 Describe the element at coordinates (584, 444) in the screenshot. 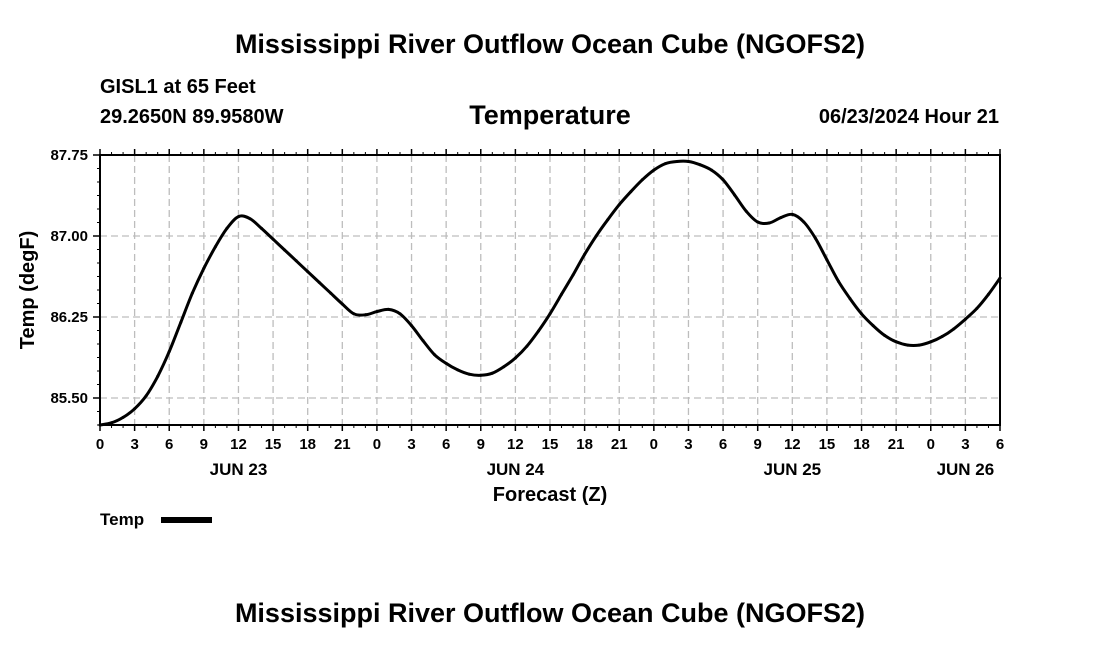

I see `x-tick-label: 18` at that location.